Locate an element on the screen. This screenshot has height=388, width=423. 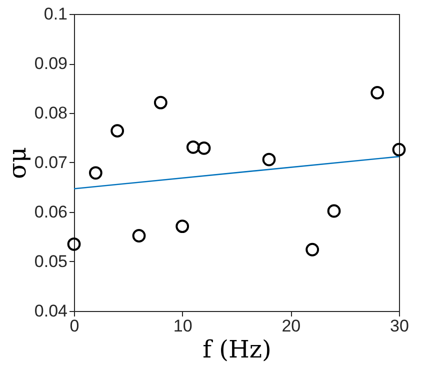
x-tick-label: 10 is located at coordinates (182, 326).